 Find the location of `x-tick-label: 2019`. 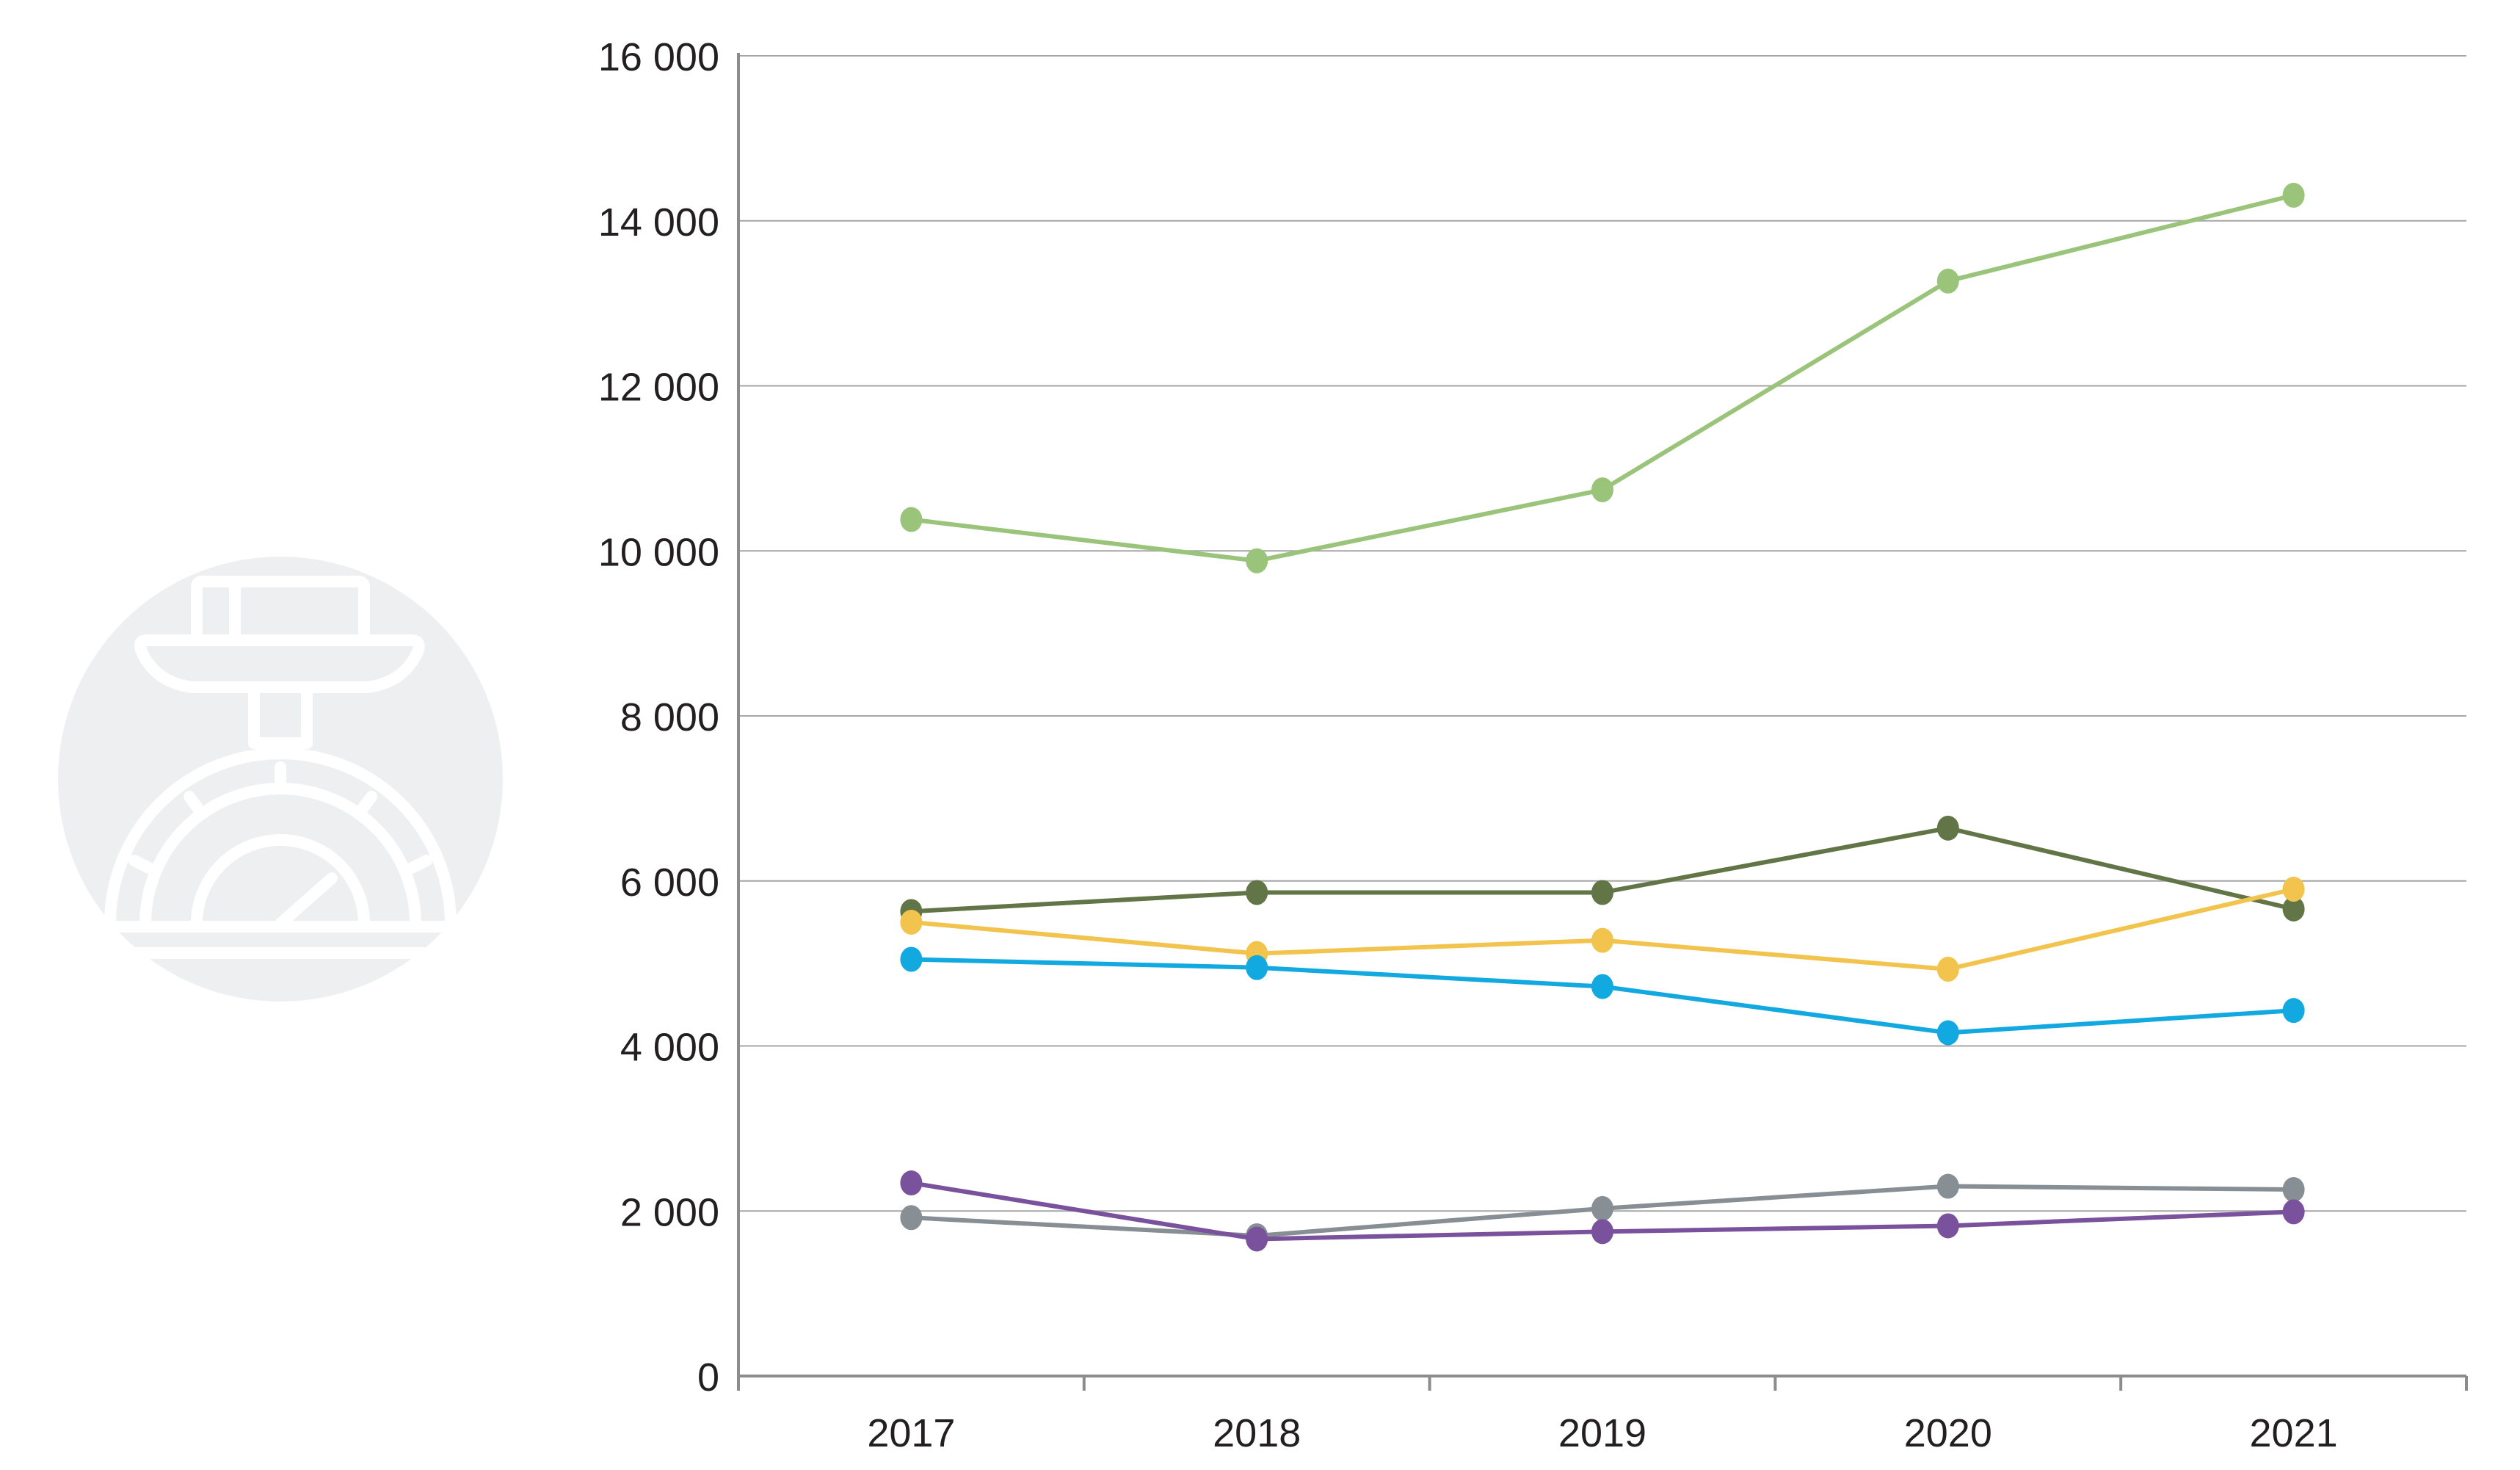

x-tick-label: 2019 is located at coordinates (1602, 1433).